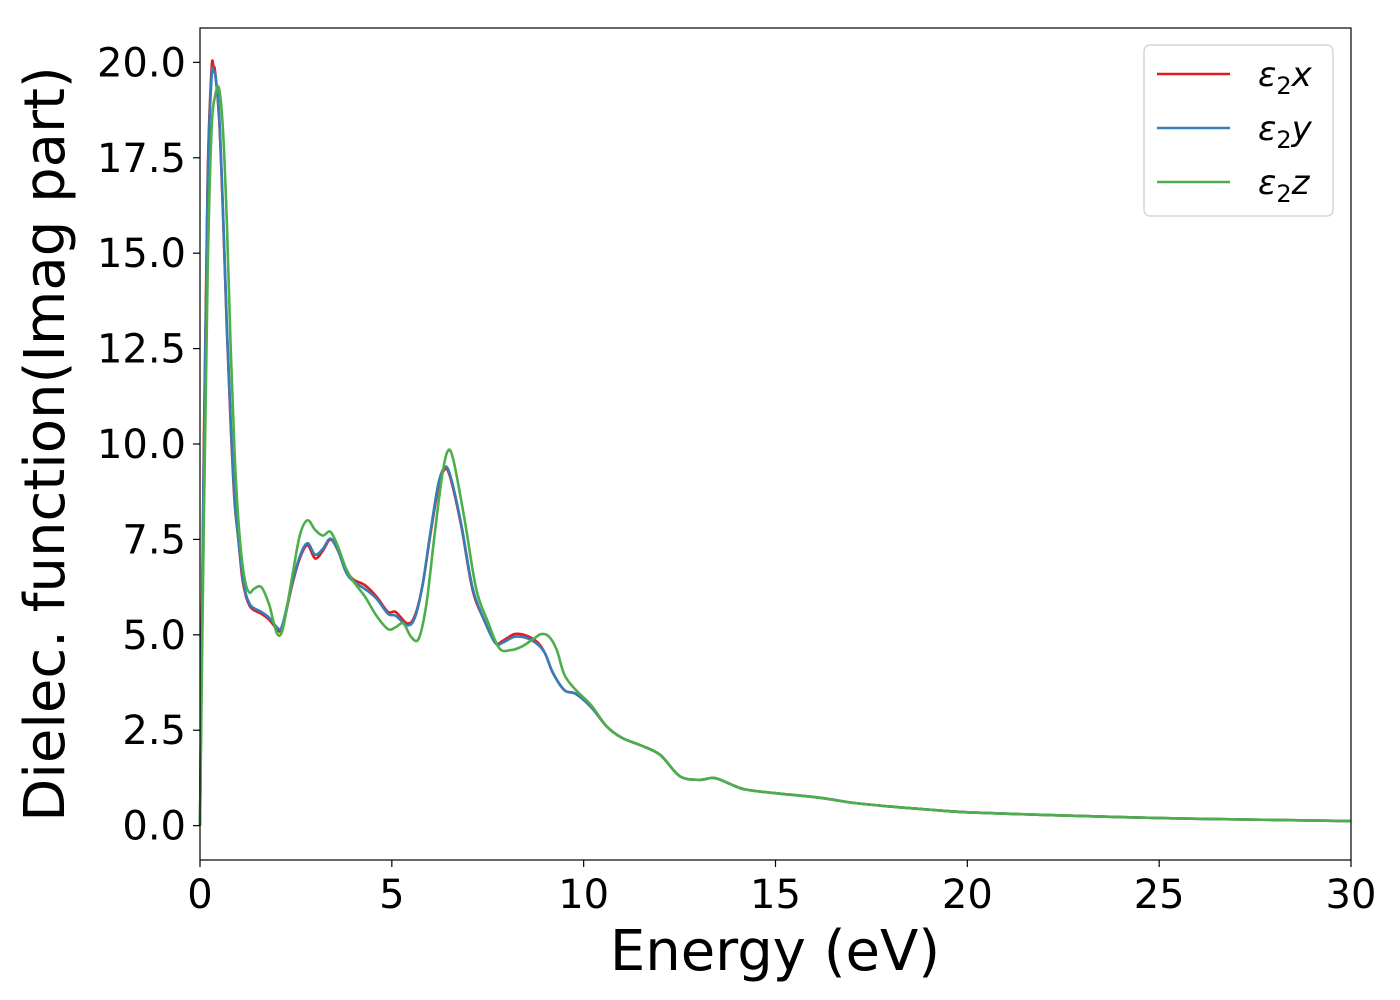 Image resolution: width=1400 pixels, height=1000 pixels. What do you see at coordinates (775, 895) in the screenshot?
I see `x-tick-label: 15` at bounding box center [775, 895].